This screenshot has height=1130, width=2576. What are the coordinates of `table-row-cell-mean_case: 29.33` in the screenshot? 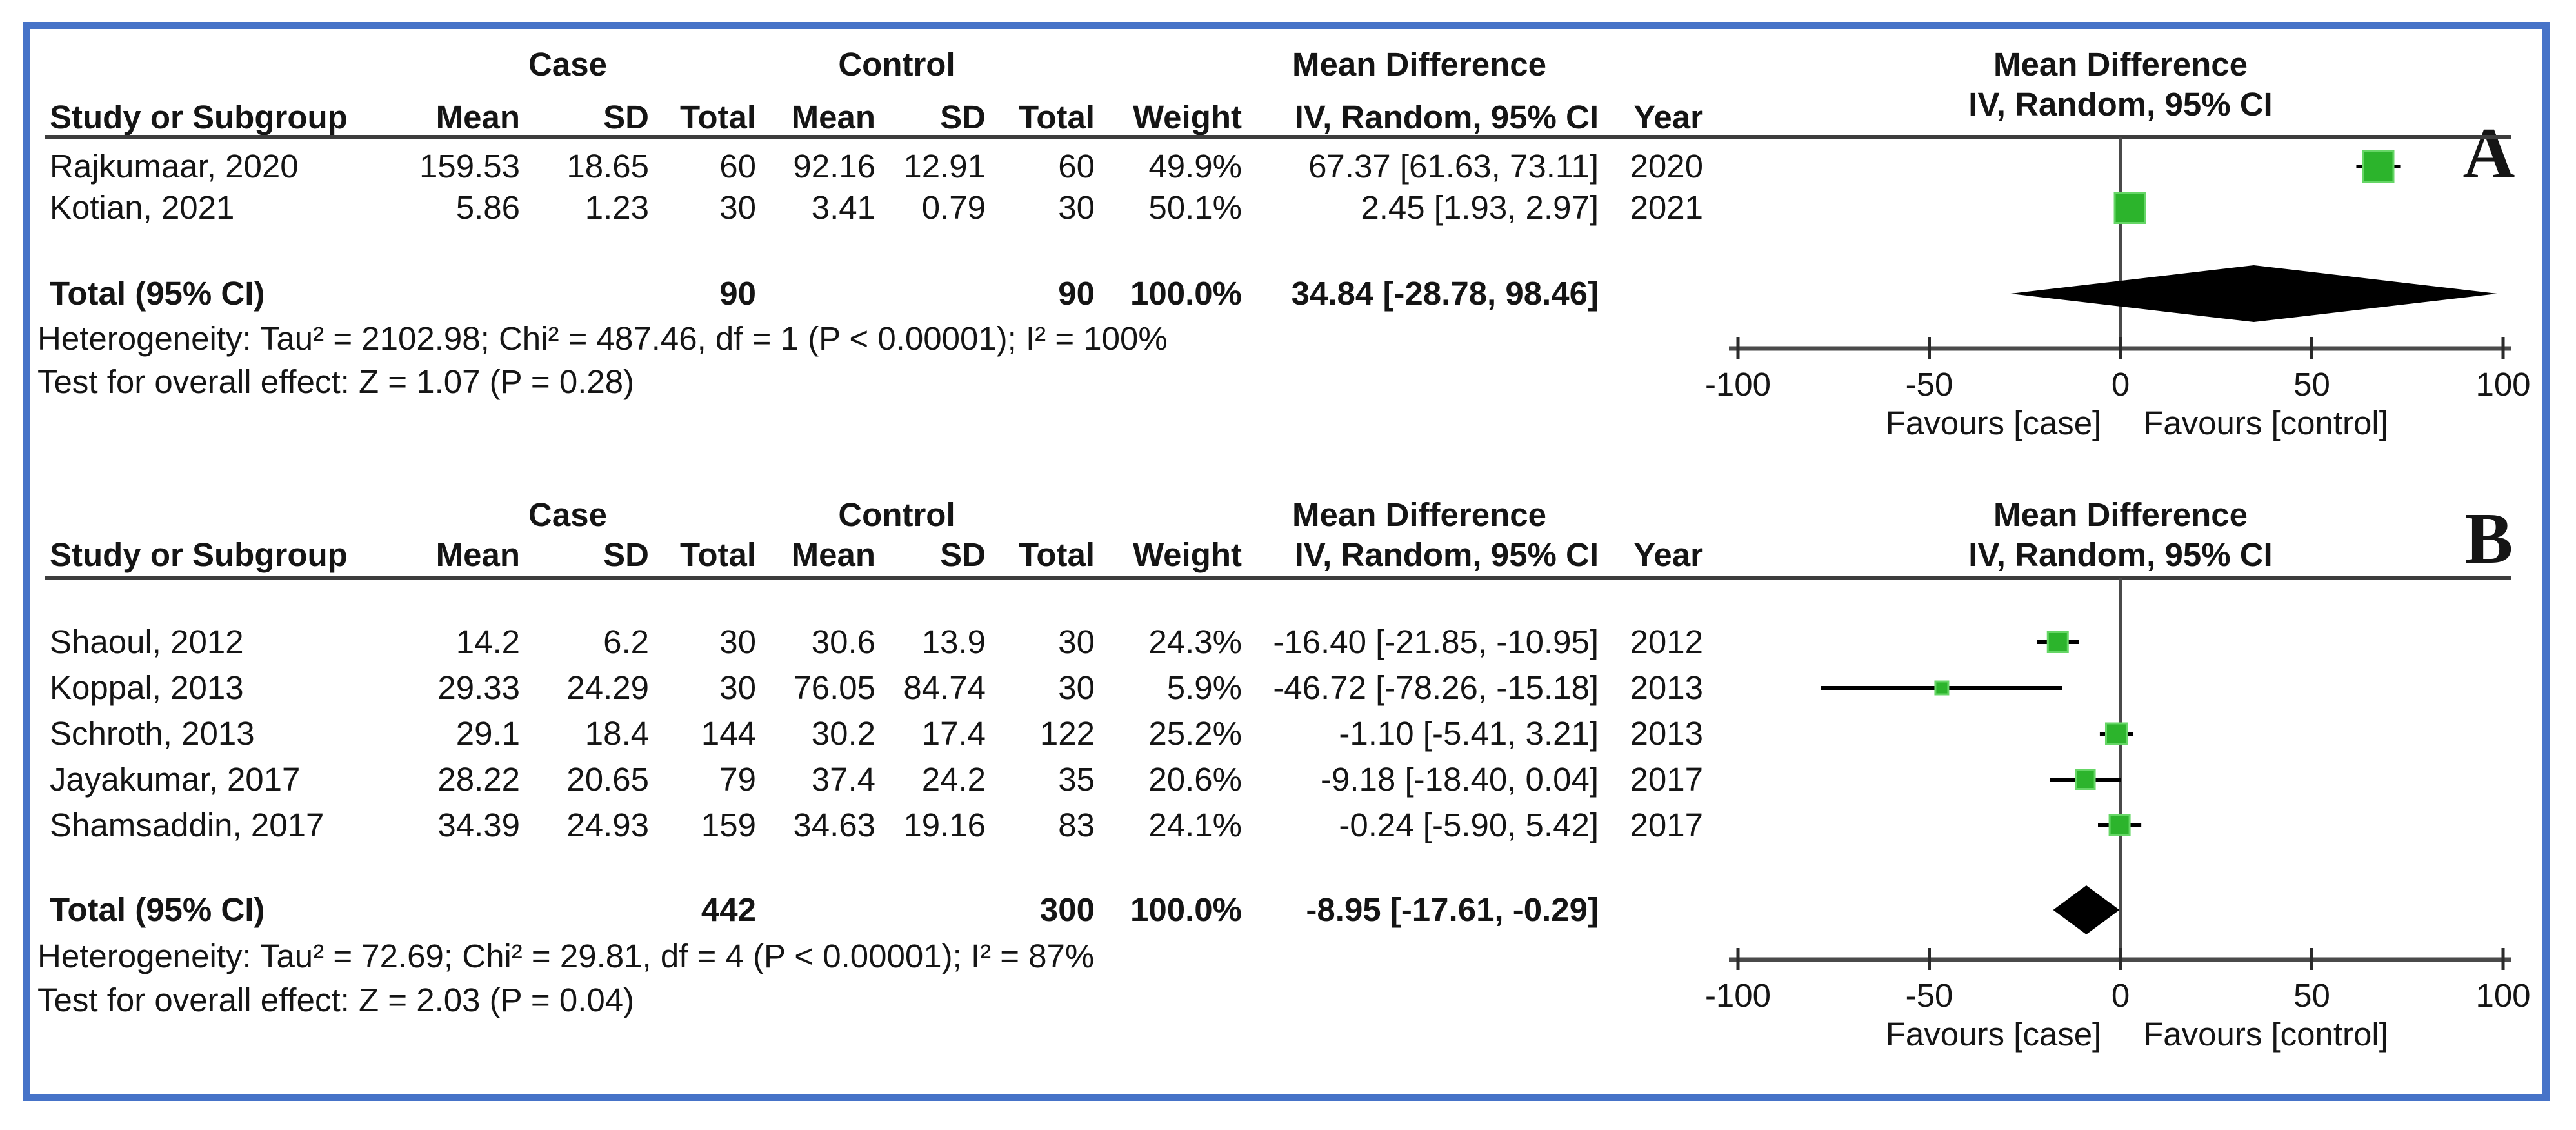 It's located at (478, 687).